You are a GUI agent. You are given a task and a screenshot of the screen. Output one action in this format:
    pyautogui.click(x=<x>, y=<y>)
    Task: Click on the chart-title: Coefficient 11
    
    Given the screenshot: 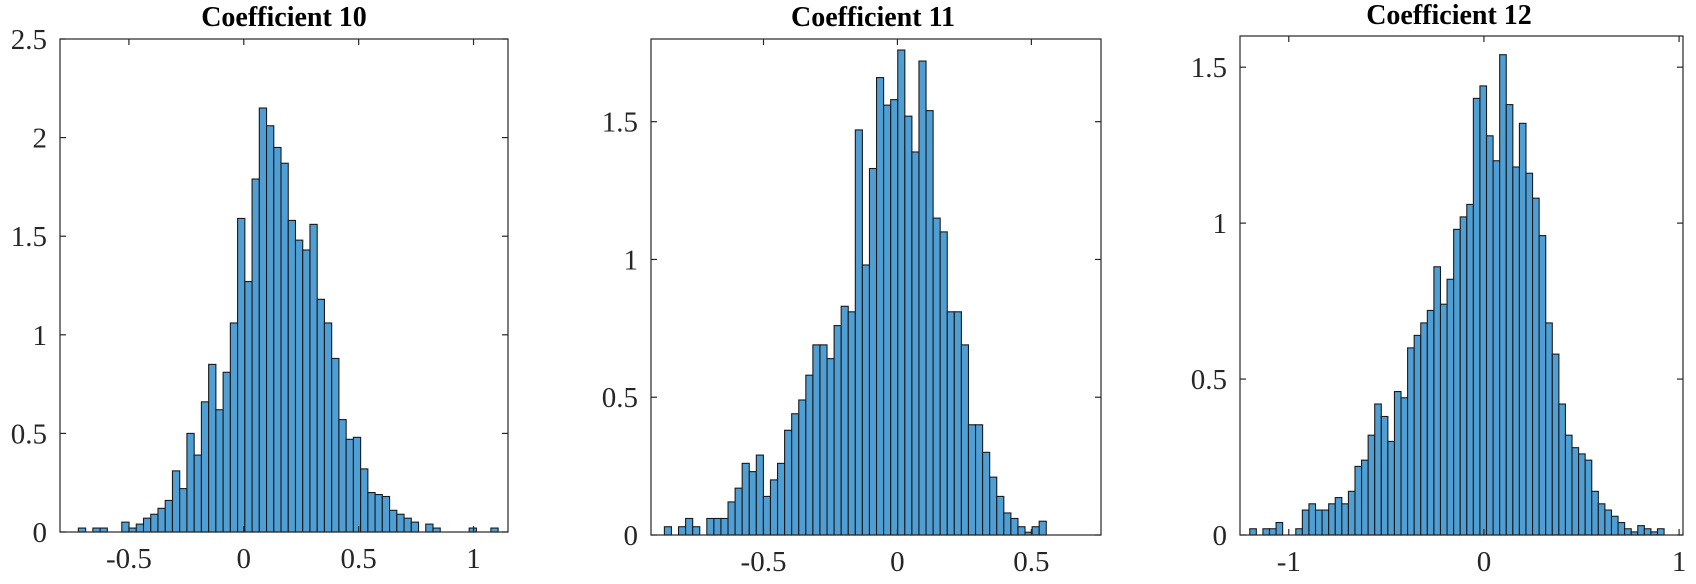 What is the action you would take?
    pyautogui.click(x=873, y=17)
    